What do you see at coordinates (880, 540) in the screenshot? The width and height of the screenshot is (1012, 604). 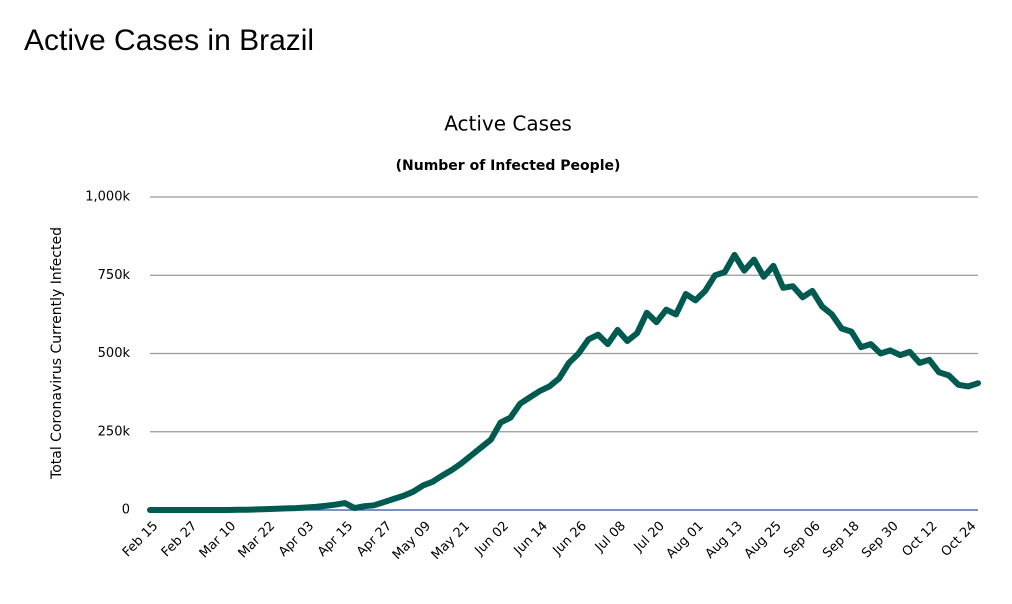 I see `x-tick-label: Sep 30` at bounding box center [880, 540].